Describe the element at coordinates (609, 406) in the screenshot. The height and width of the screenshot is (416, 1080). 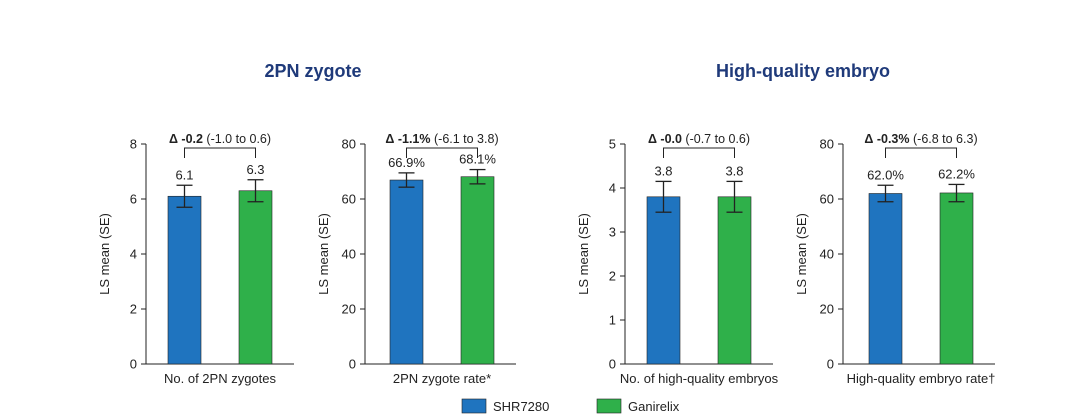
I see `legend-swatch-ganirelix` at that location.